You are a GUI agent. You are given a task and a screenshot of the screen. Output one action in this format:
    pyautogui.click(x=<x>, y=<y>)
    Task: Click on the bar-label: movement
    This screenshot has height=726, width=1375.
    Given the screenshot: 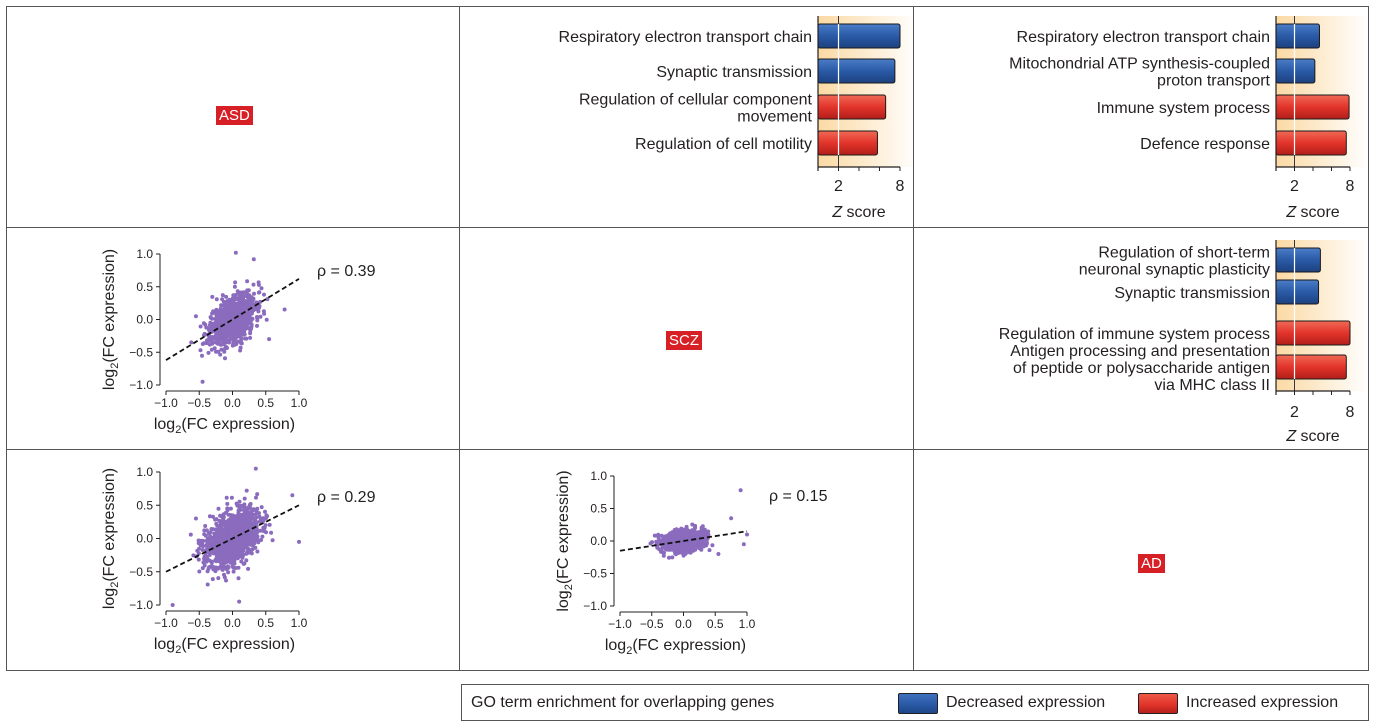 What is the action you would take?
    pyautogui.click(x=774, y=117)
    